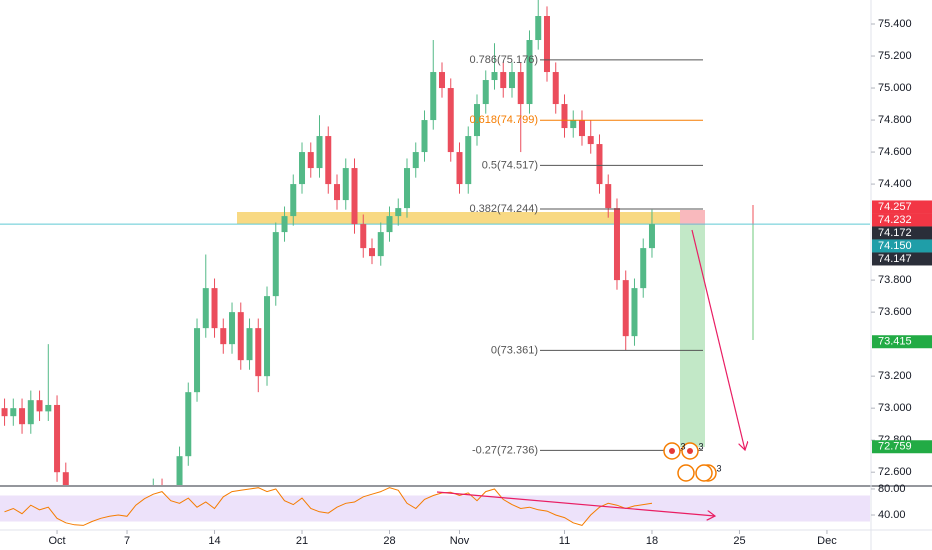 This screenshot has height=550, width=932. What do you see at coordinates (895, 120) in the screenshot?
I see `y-tick-label: 74.800` at bounding box center [895, 120].